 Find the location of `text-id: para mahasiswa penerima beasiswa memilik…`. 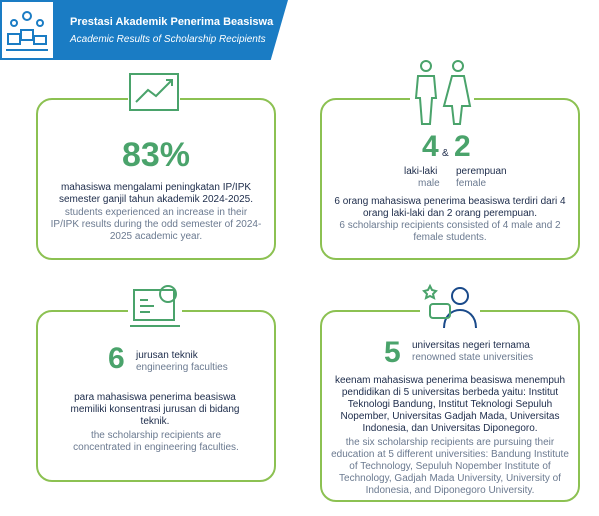

text-id: para mahasiswa penerima beasiswa memilik… is located at coordinates (155, 409).